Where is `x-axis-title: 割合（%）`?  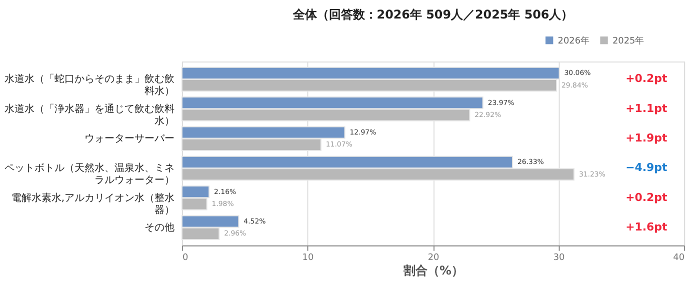 x-axis-title: 割合（%） is located at coordinates (433, 271).